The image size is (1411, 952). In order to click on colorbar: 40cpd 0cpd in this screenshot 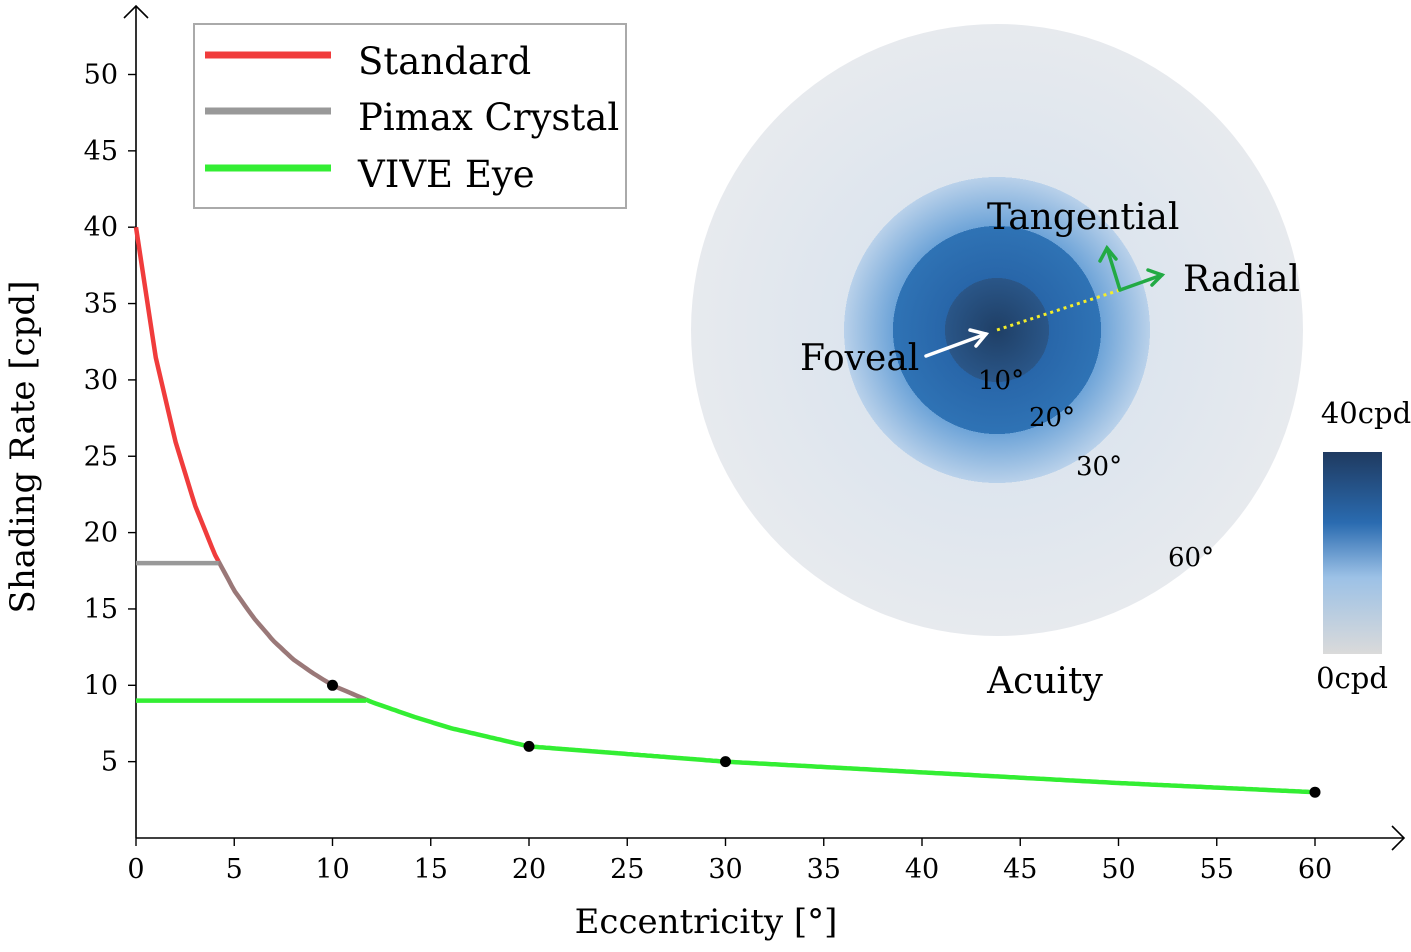, I will do `click(1363, 545)`.